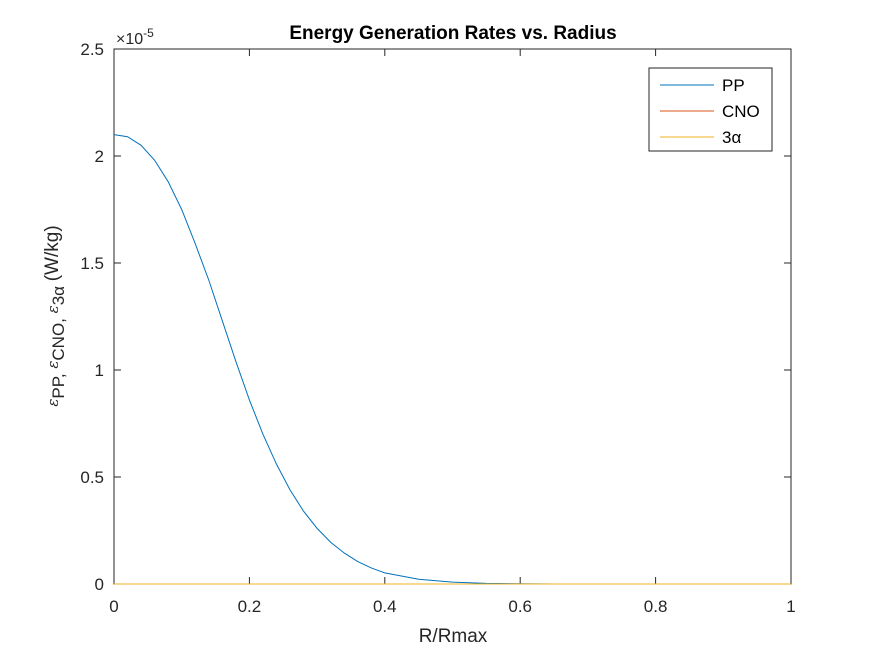 The image size is (875, 661). What do you see at coordinates (520, 606) in the screenshot?
I see `x-tick-label: 0.6` at bounding box center [520, 606].